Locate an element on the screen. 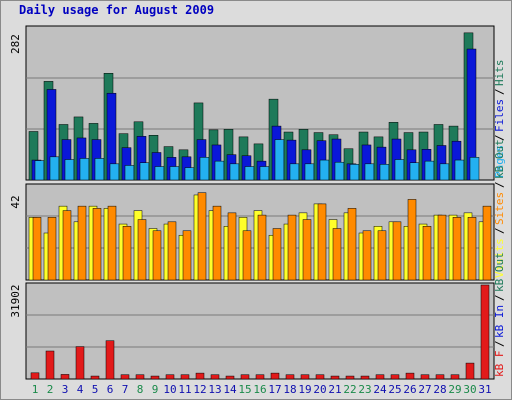  x-tick-label-day-13: 13 is located at coordinates (214, 389).